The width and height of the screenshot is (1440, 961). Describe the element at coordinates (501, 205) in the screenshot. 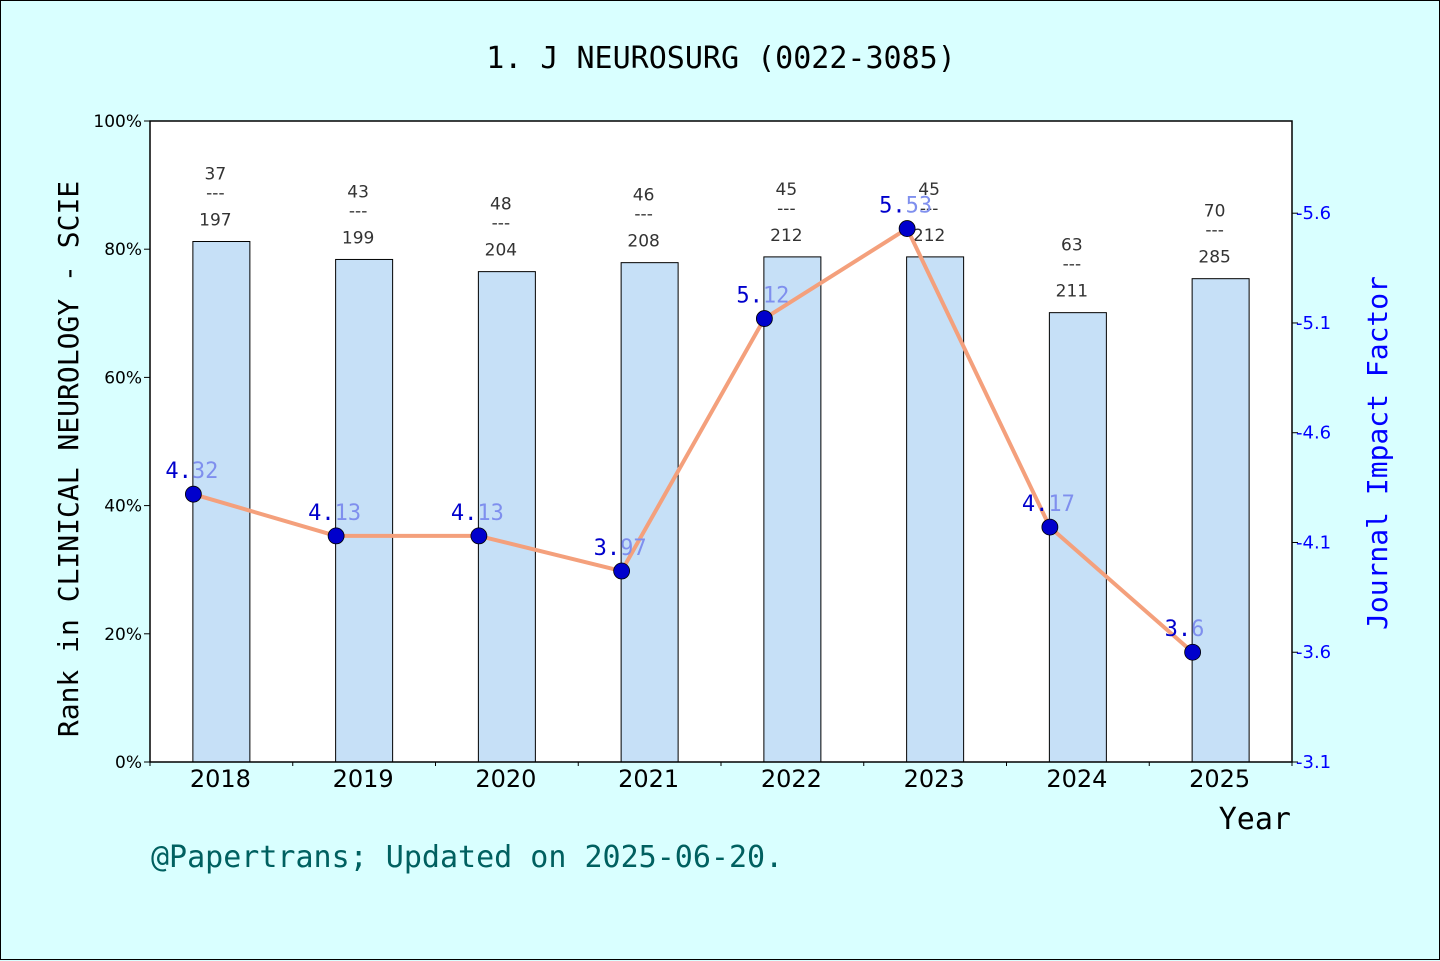

I see `rank-value-label: 48` at that location.